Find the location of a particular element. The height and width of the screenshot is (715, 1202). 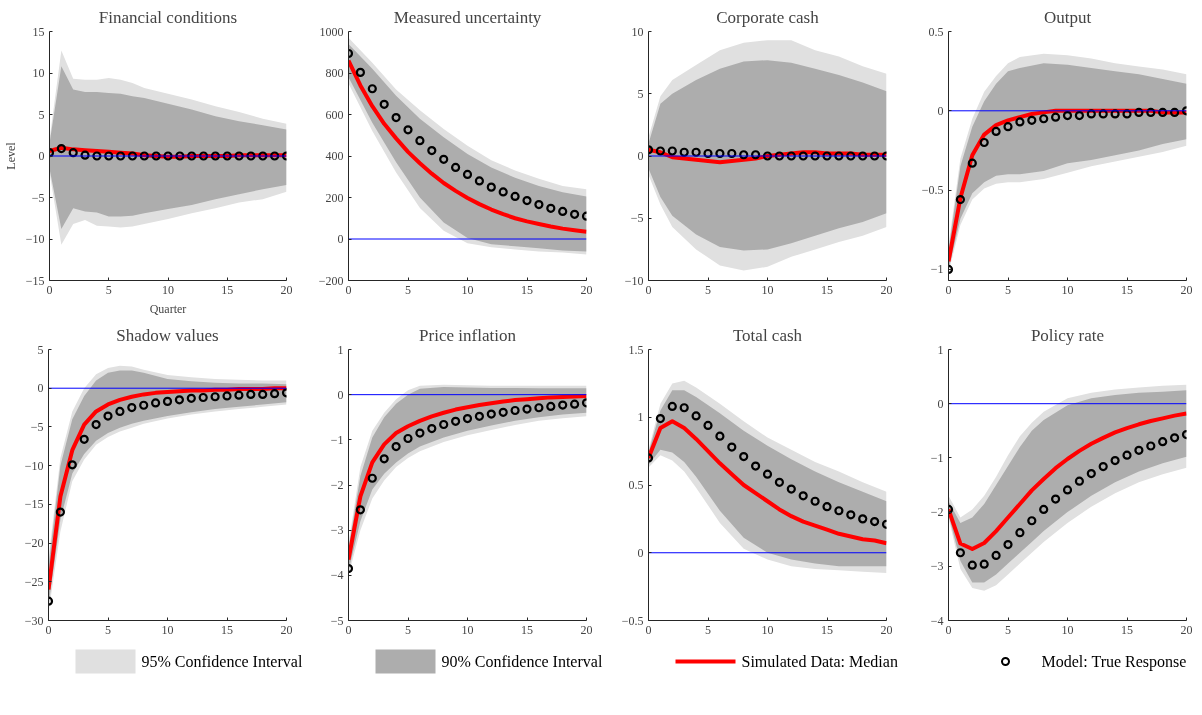

chart-title: Price inflation is located at coordinates (468, 335).